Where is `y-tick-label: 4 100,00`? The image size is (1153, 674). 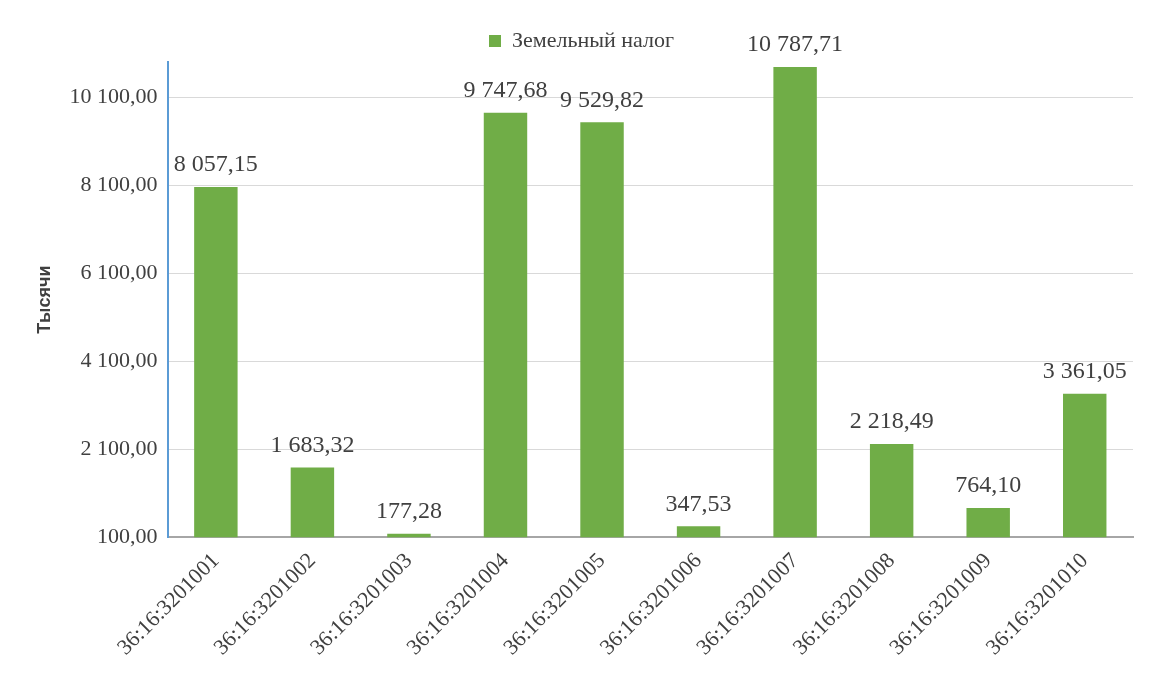
y-tick-label: 4 100,00 is located at coordinates (119, 359).